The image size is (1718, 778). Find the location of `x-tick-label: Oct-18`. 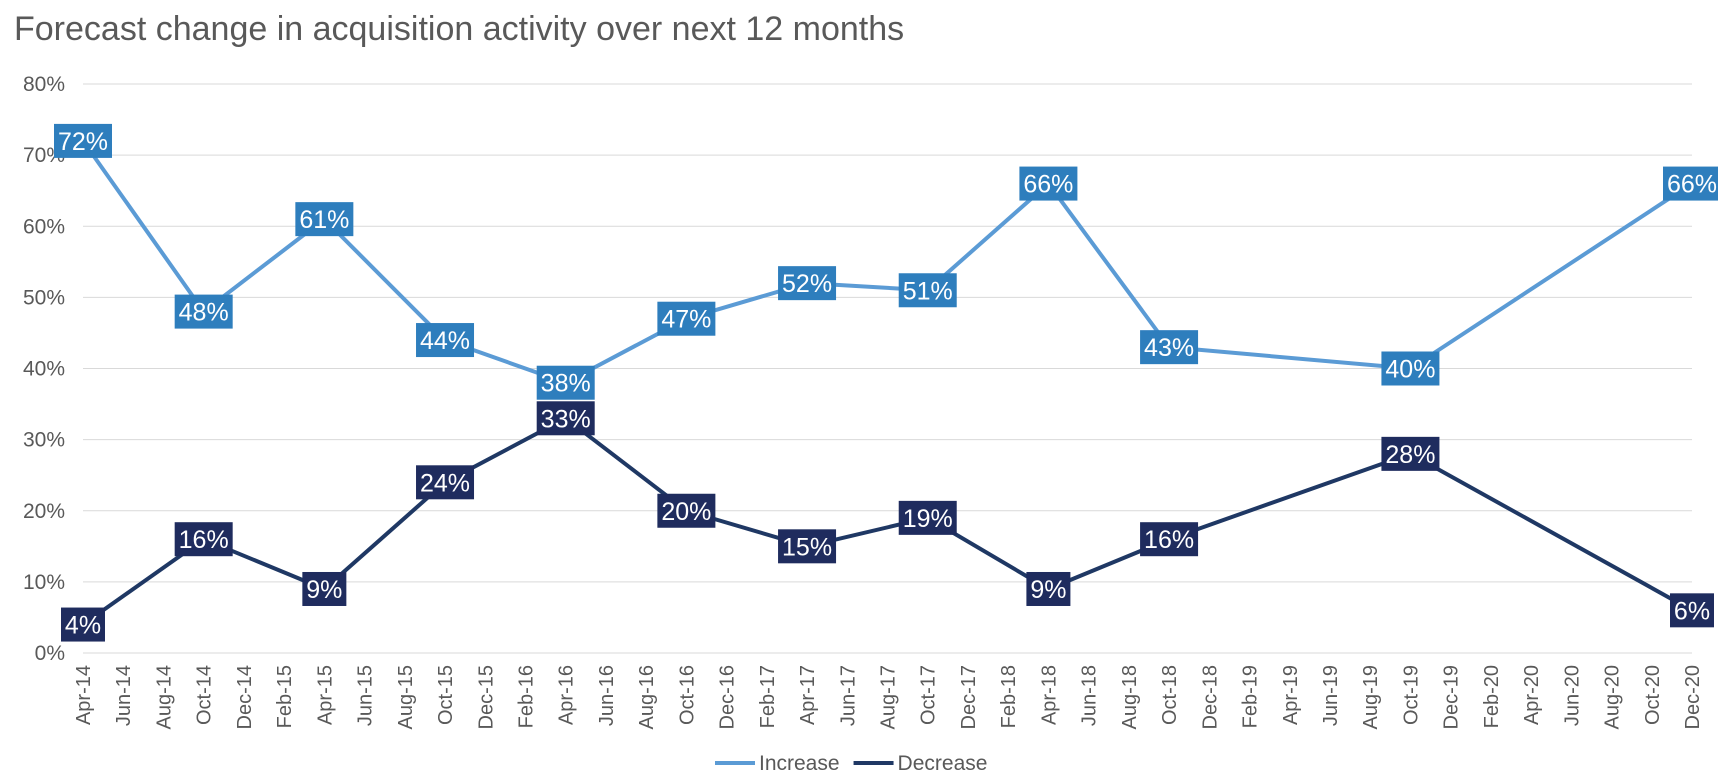

x-tick-label: Oct-18 is located at coordinates (1170, 695).